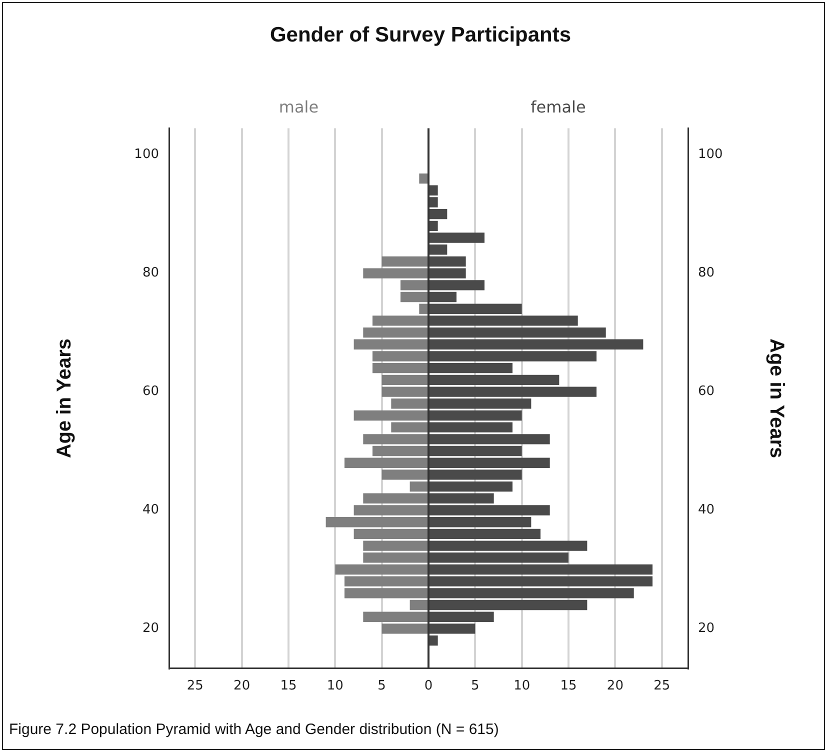 The image size is (829, 754). Describe the element at coordinates (146, 154) in the screenshot. I see `y-tick-label: 100` at that location.